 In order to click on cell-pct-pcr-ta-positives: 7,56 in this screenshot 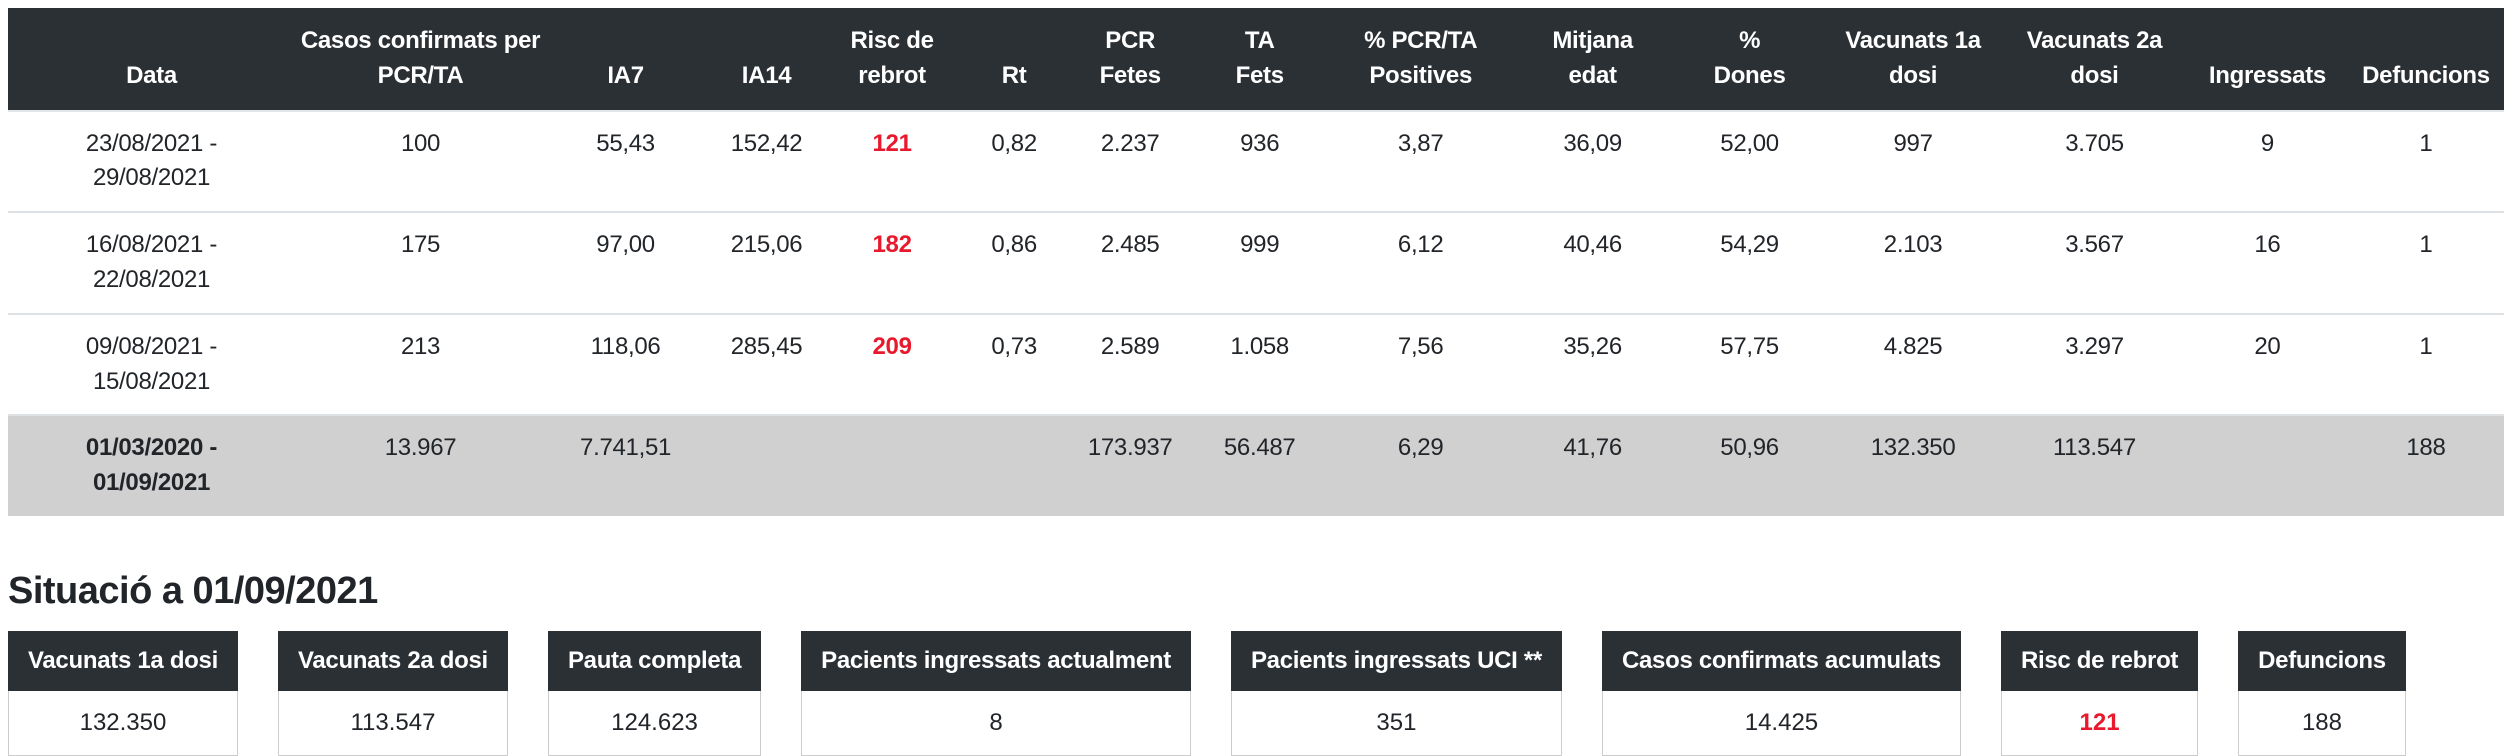, I will do `click(1420, 346)`.